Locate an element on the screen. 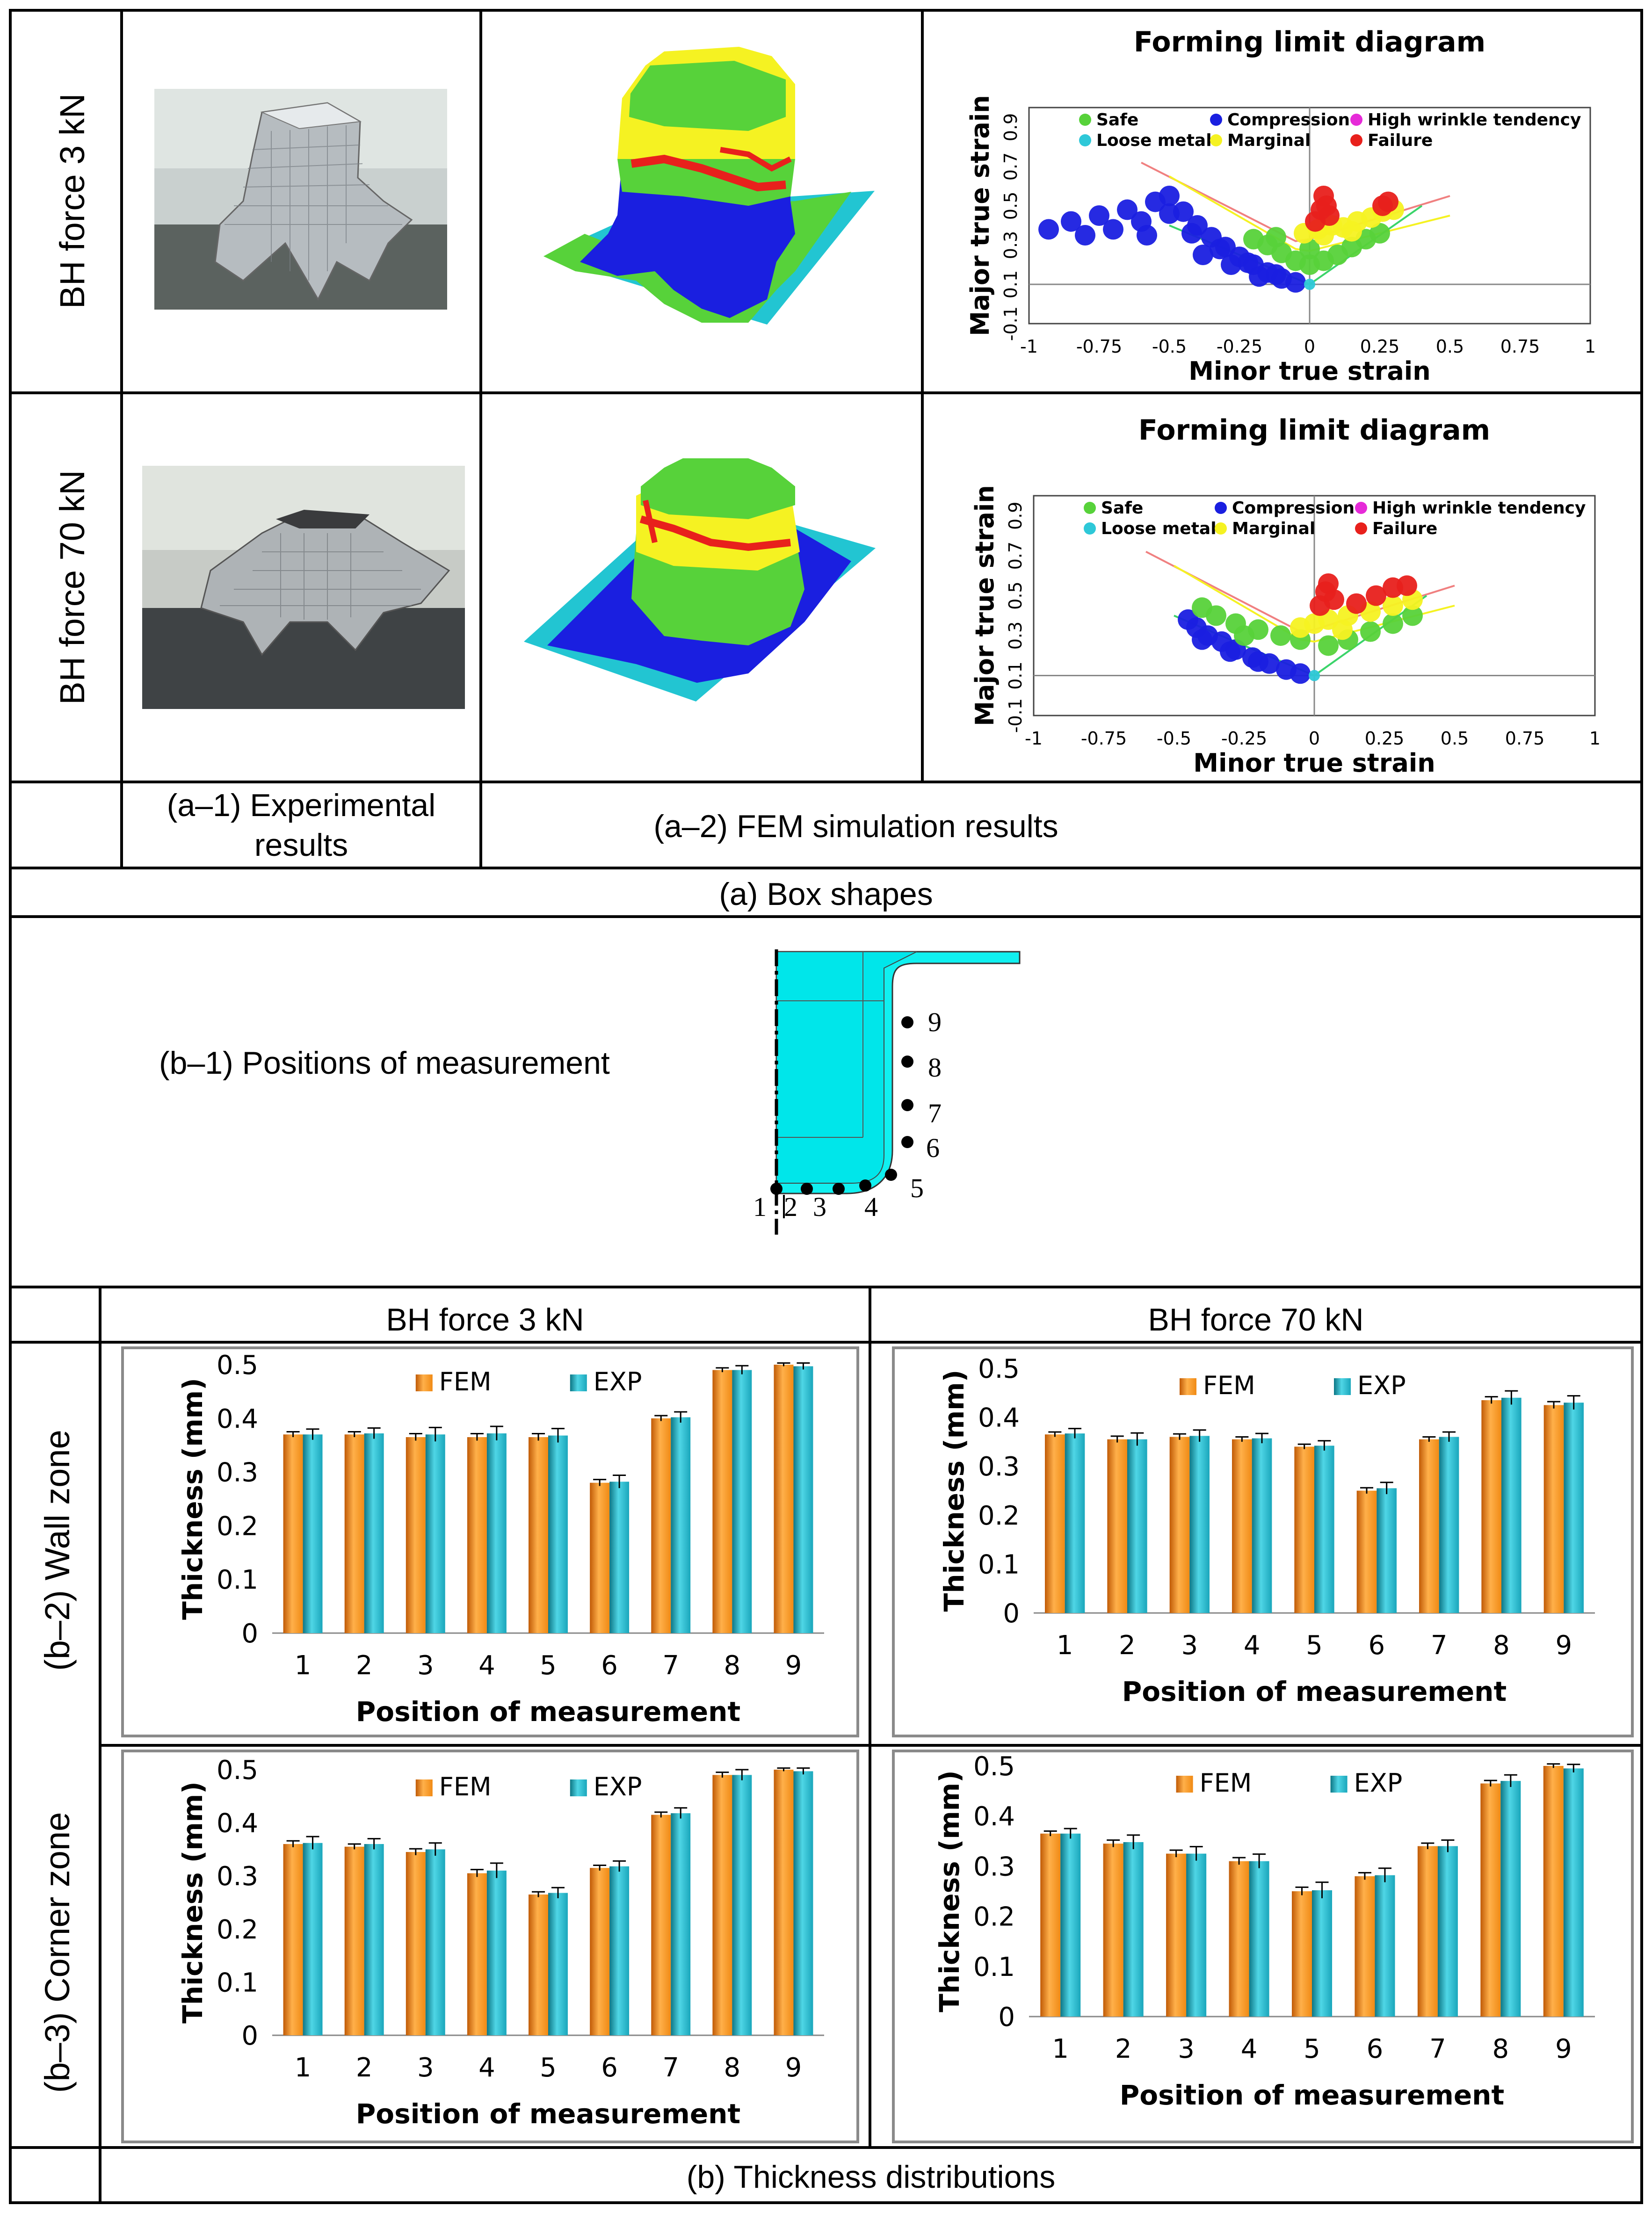  x-tick-label: 0.25 is located at coordinates (1380, 346).